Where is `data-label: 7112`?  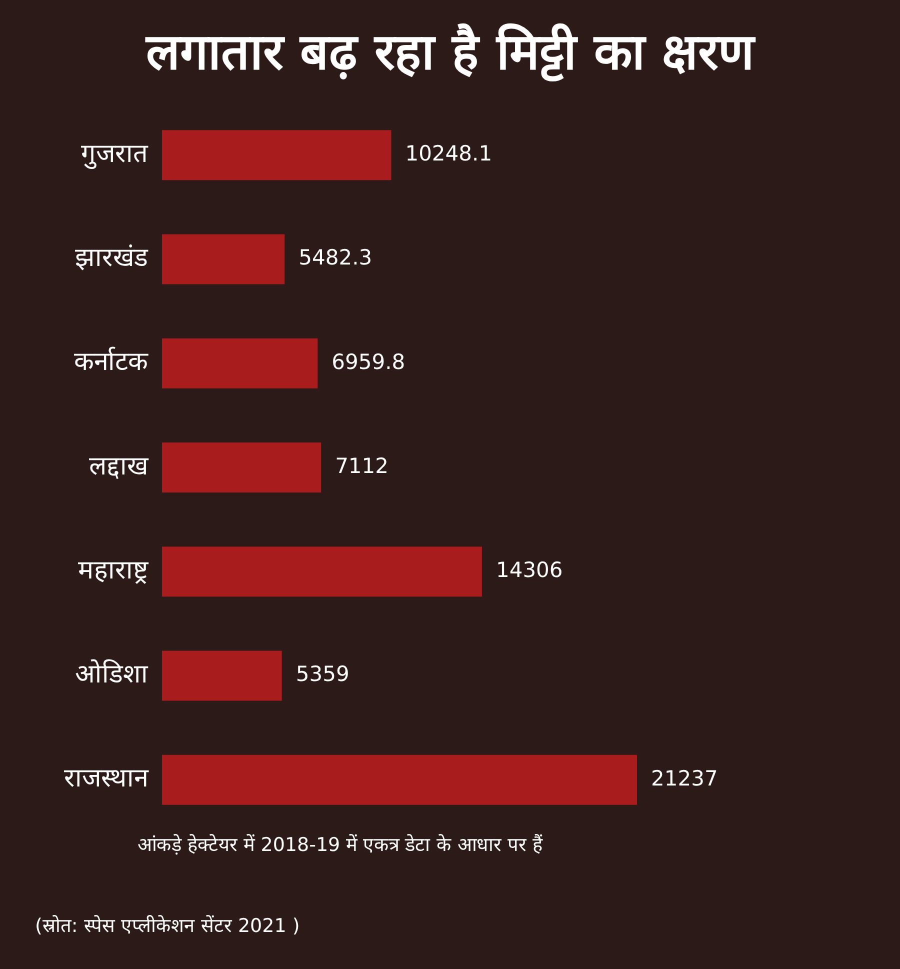
data-label: 7112 is located at coordinates (362, 466).